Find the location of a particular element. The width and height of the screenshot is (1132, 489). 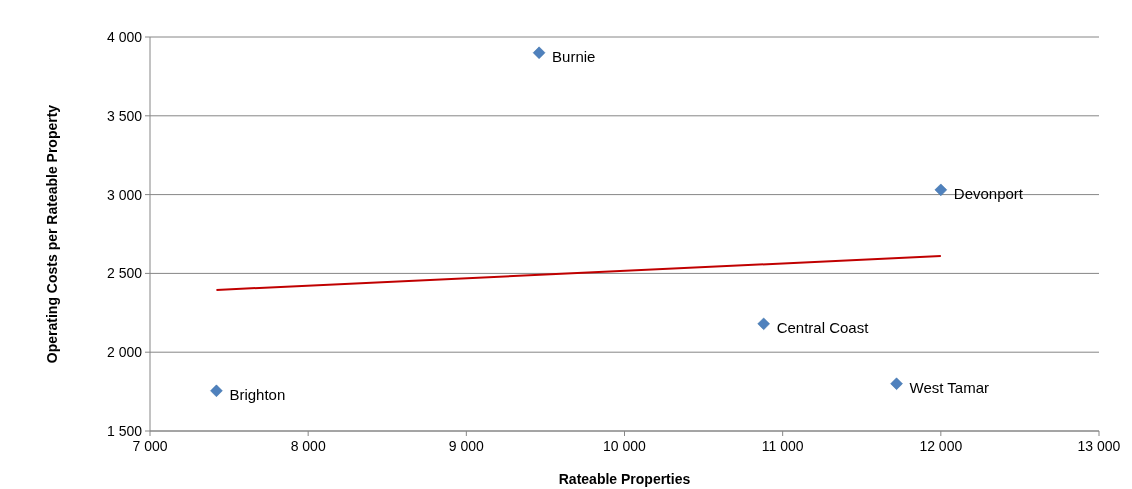

x-tick-label: 11 000 is located at coordinates (782, 446).